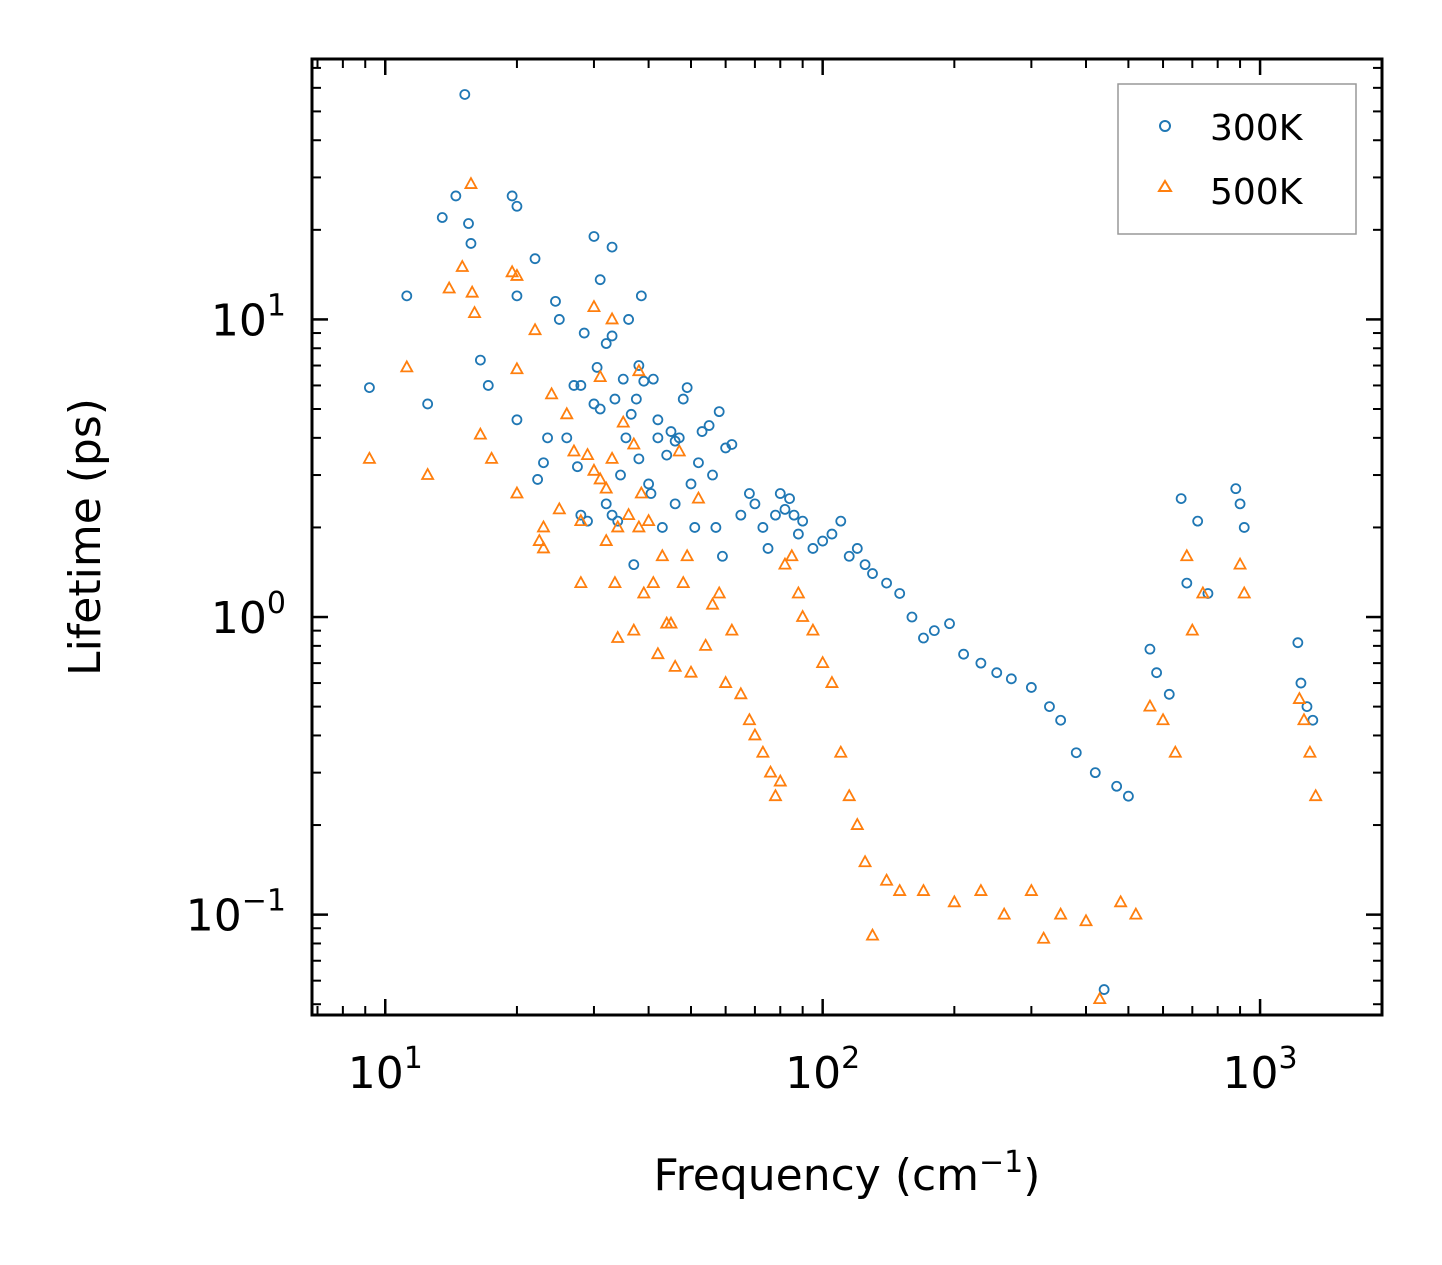 Image resolution: width=1442 pixels, height=1265 pixels. I want to click on legend: 300K 500K, so click(1237, 159).